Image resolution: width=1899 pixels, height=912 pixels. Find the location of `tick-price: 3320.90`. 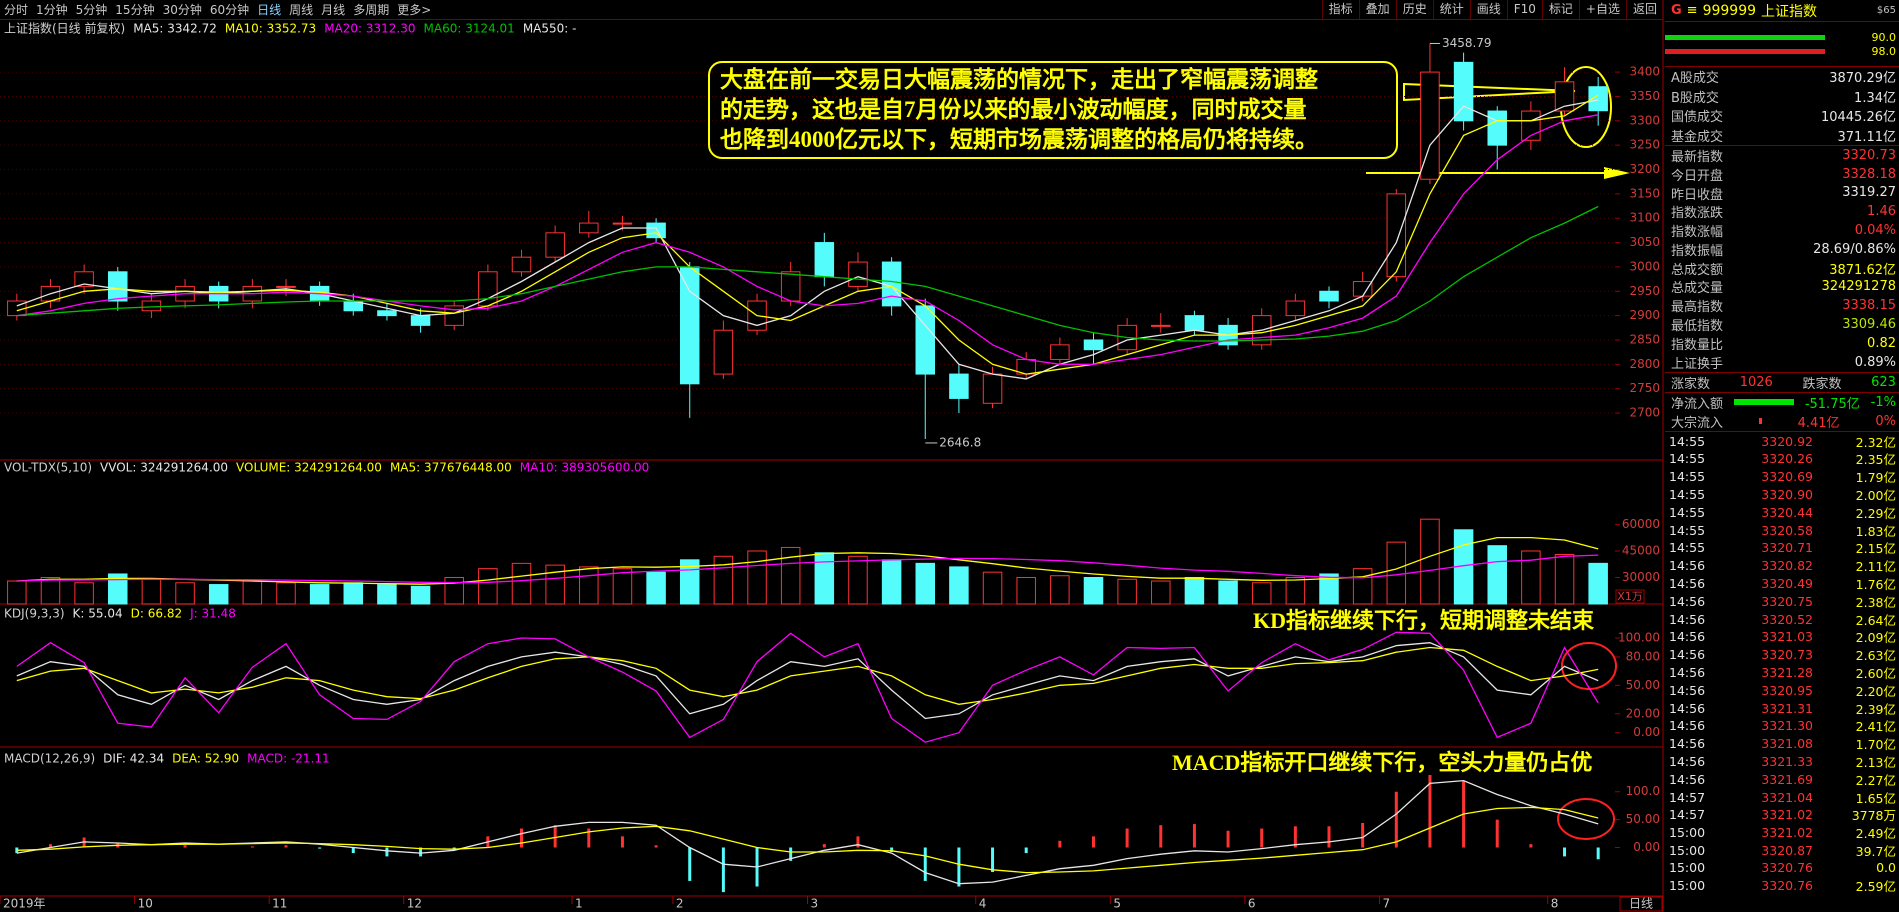

tick-price: 3320.90 is located at coordinates (1787, 494).